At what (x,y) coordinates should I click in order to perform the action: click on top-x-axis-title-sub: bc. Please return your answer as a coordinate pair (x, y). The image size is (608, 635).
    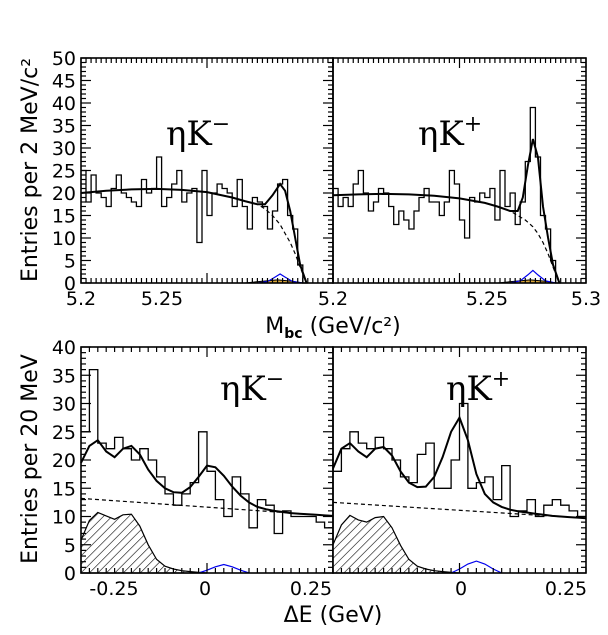
    Looking at the image, I should click on (293, 334).